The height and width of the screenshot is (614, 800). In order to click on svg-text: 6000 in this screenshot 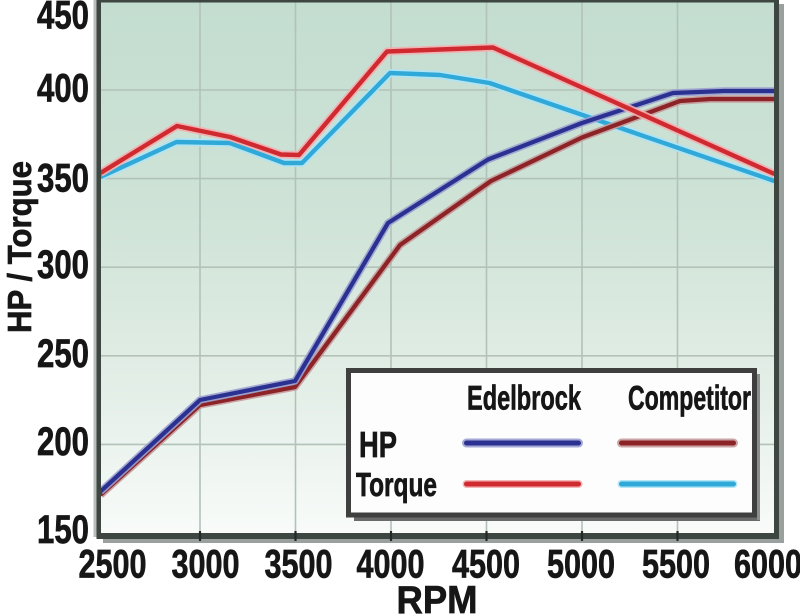, I will do `click(767, 565)`.